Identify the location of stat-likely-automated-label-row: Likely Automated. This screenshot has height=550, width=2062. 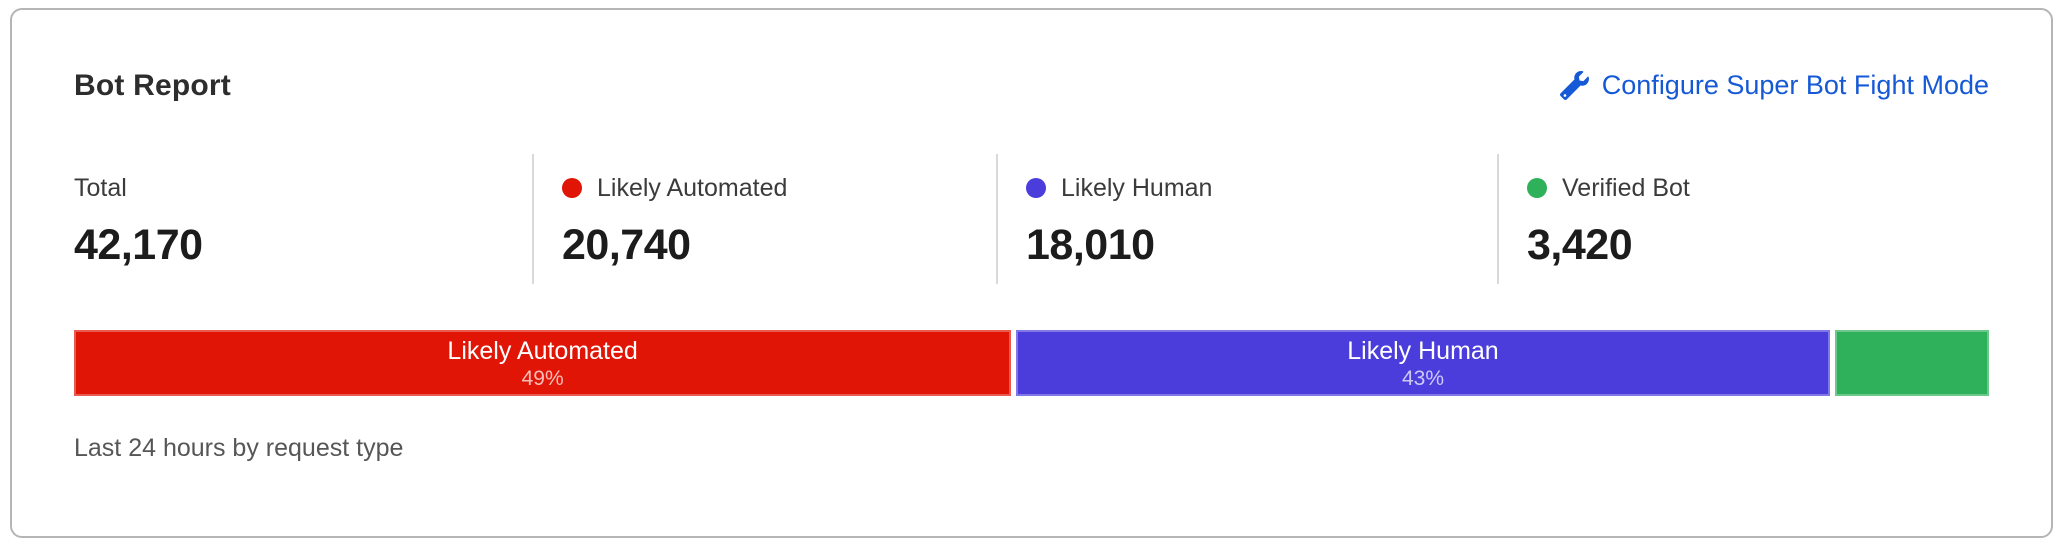
(779, 188).